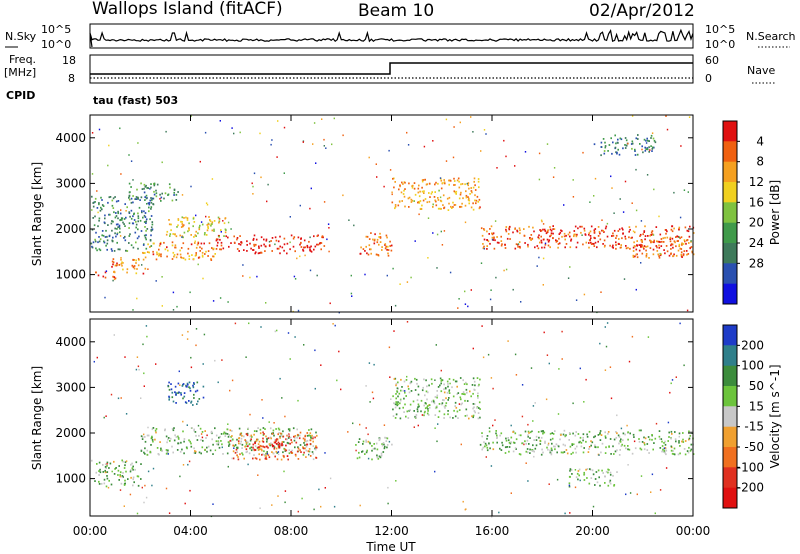 The height and width of the screenshot is (554, 800). What do you see at coordinates (756, 182) in the screenshot?
I see `colorbar-tick-label: 12` at bounding box center [756, 182].